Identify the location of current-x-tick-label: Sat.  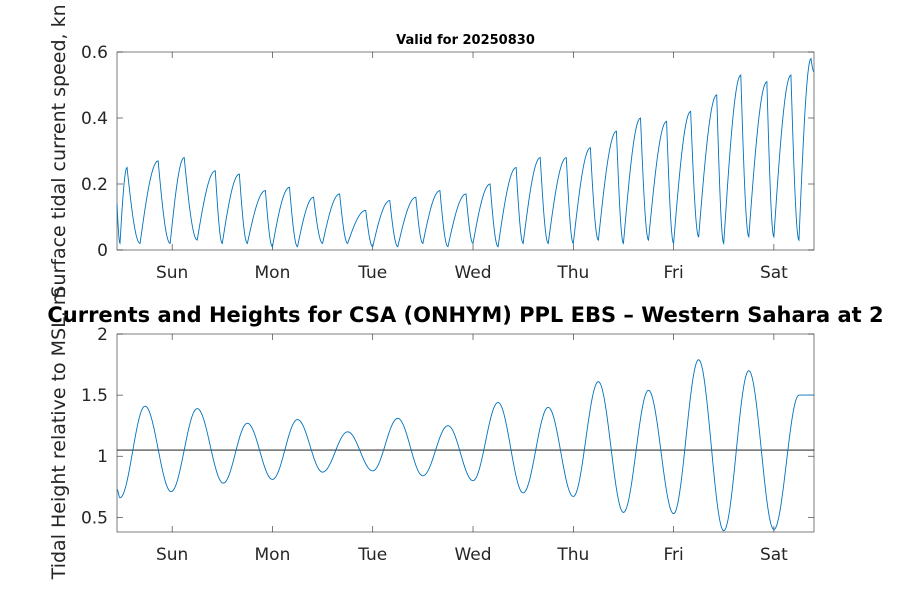
(774, 273).